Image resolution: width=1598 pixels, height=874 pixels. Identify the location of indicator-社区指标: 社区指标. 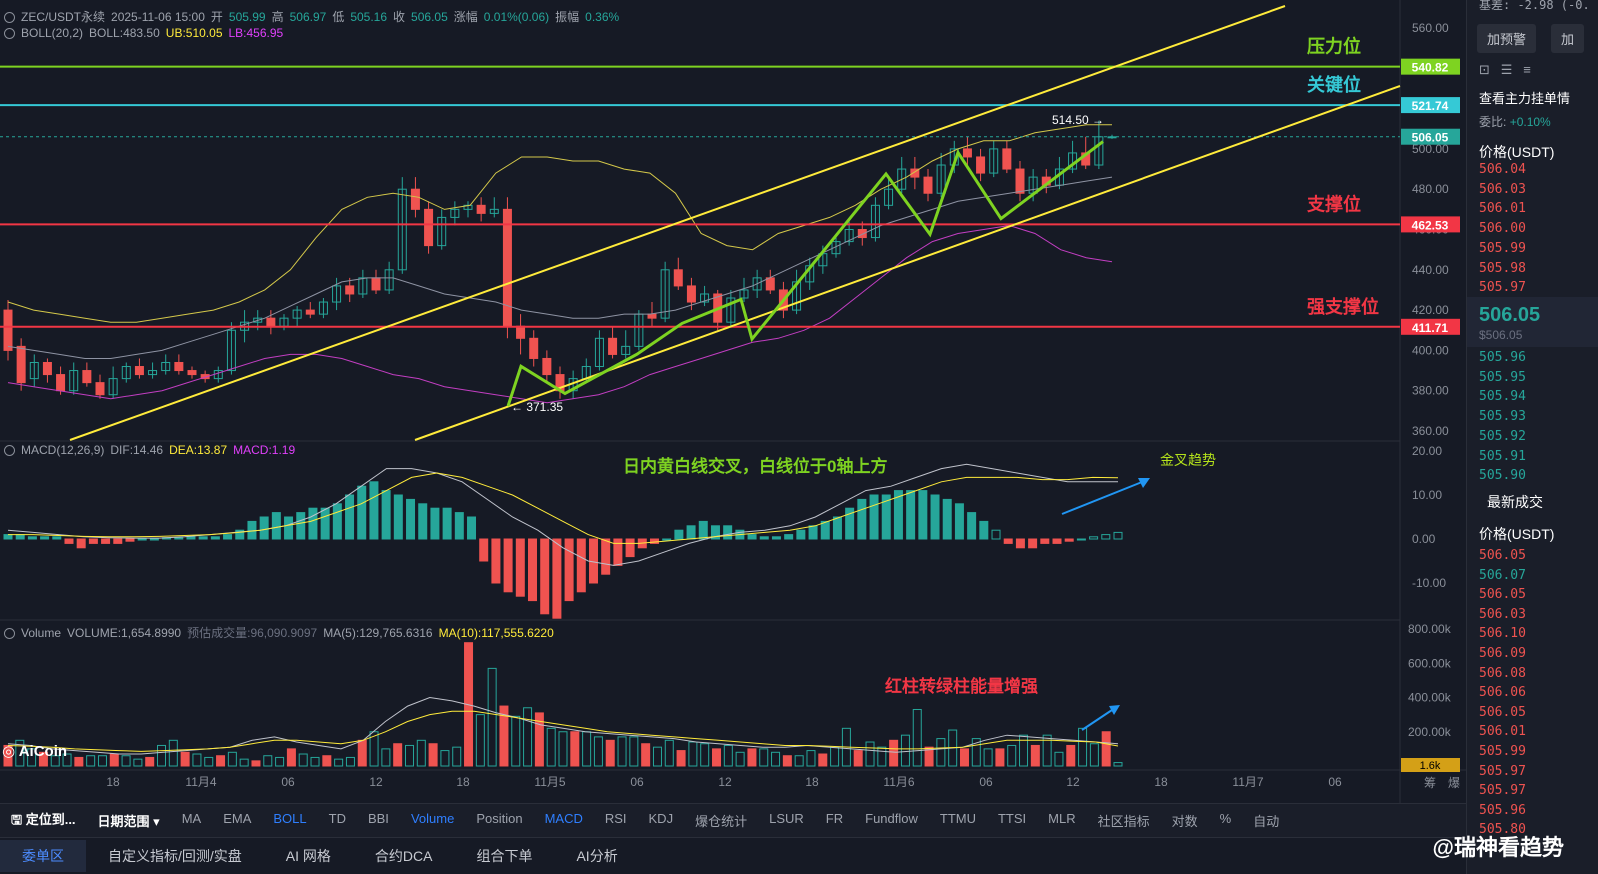
(1123, 821).